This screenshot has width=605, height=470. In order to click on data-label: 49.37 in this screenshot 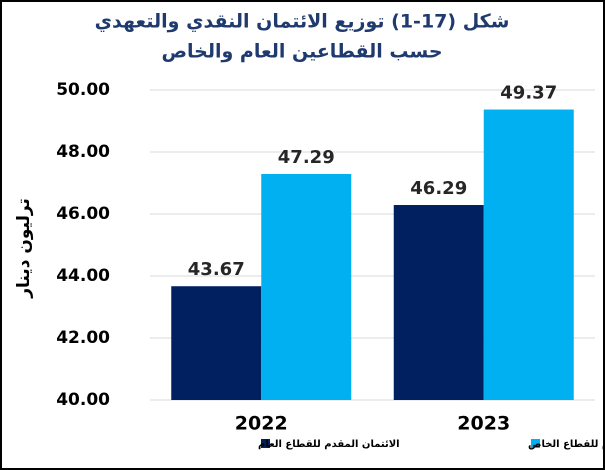, I will do `click(528, 93)`.